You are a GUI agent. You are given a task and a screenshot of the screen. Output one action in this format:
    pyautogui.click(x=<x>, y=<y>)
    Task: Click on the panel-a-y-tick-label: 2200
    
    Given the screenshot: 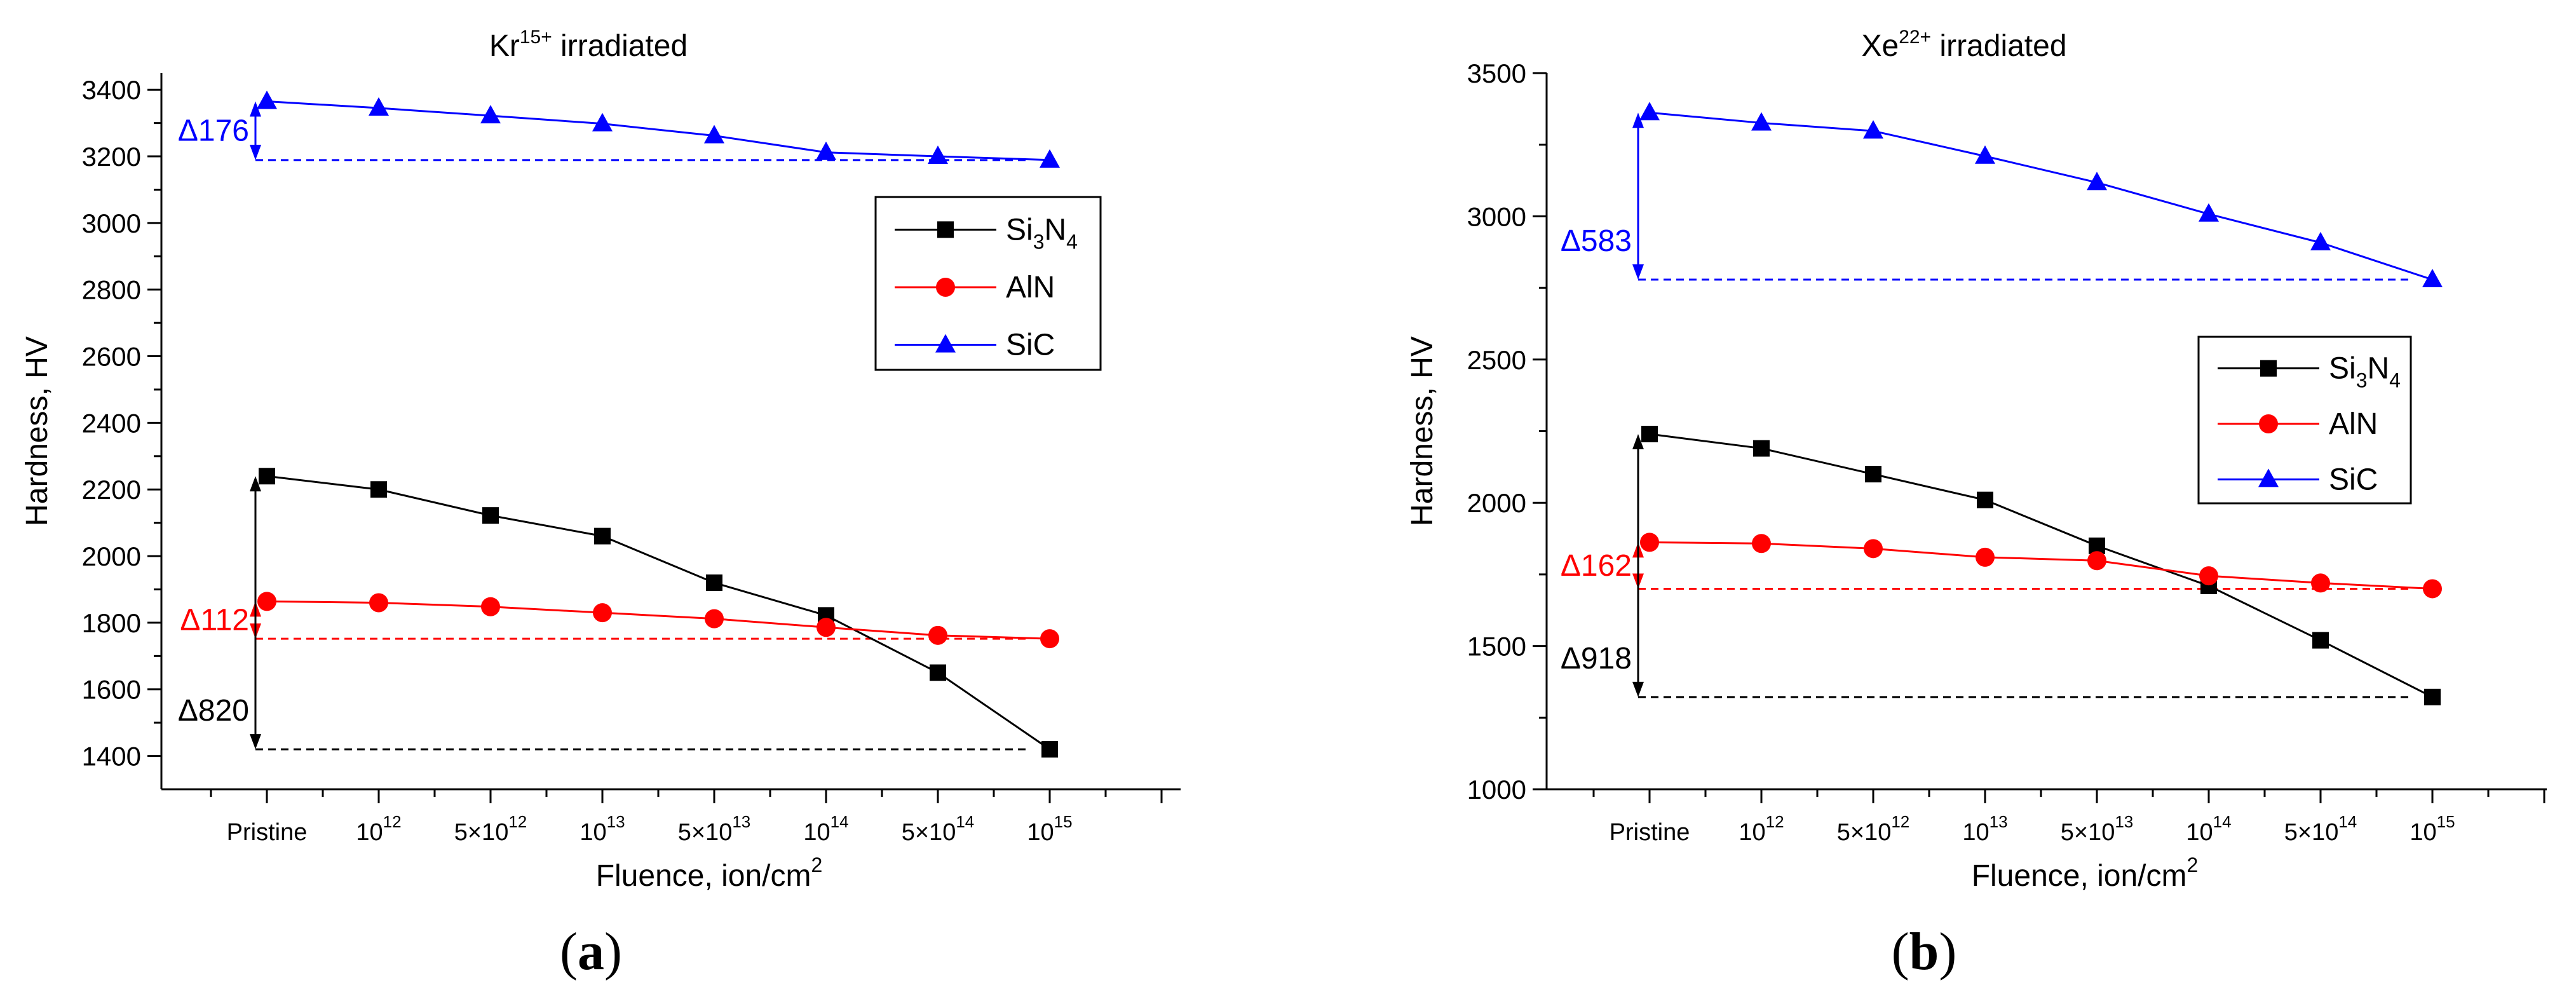 What is the action you would take?
    pyautogui.click(x=111, y=490)
    